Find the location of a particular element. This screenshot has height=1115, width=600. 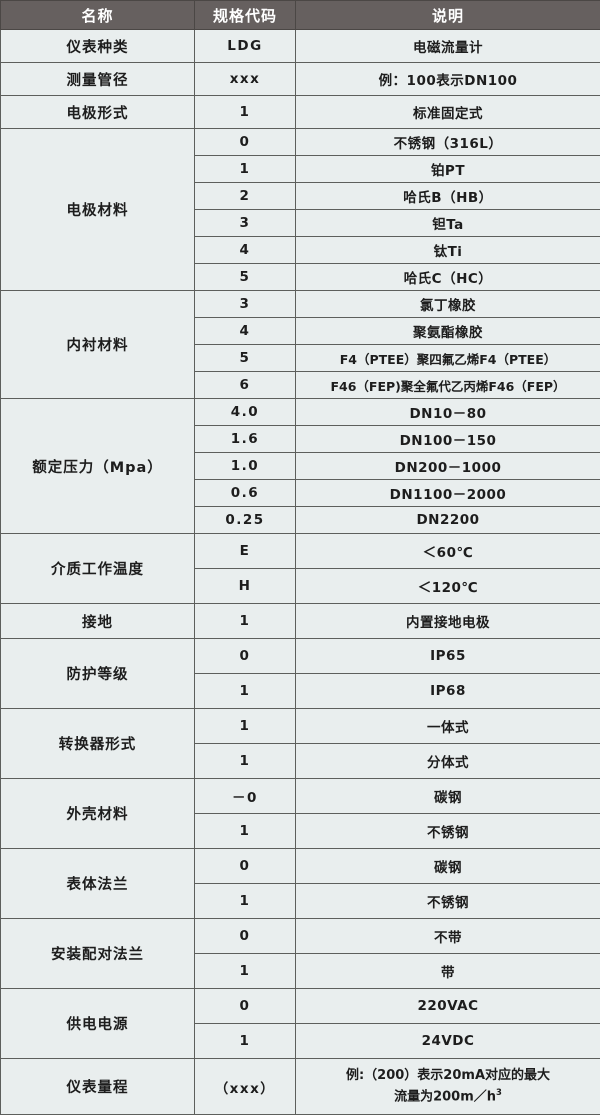

table-row: 外壳材料 －0 碳钢 is located at coordinates (300, 796).